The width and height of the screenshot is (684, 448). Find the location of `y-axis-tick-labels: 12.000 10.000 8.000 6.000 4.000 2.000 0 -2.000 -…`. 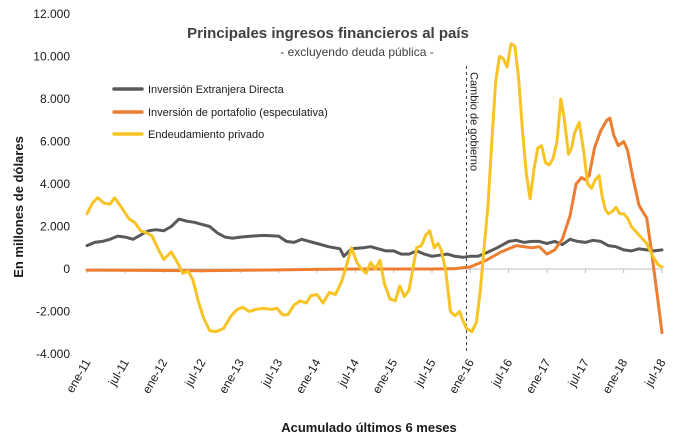

y-axis-tick-labels: 12.000 10.000 8.000 6.000 4.000 2.000 0 -2.000 -… is located at coordinates (51, 184).